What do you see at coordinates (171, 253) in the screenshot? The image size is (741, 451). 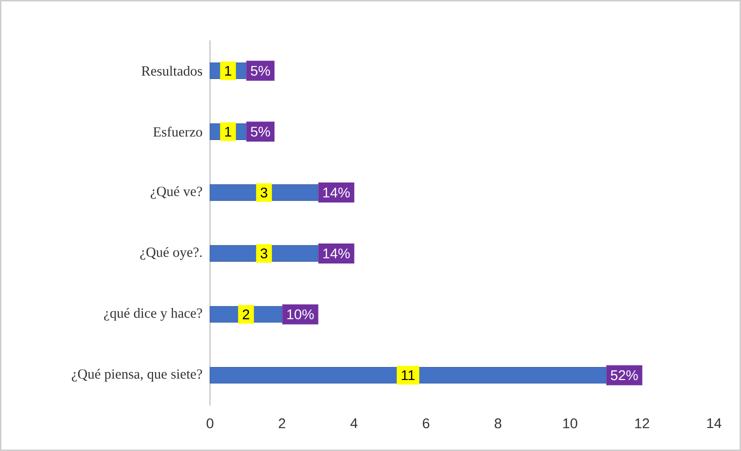 I see `y-tick-label: ¿Qué oye?.` at bounding box center [171, 253].